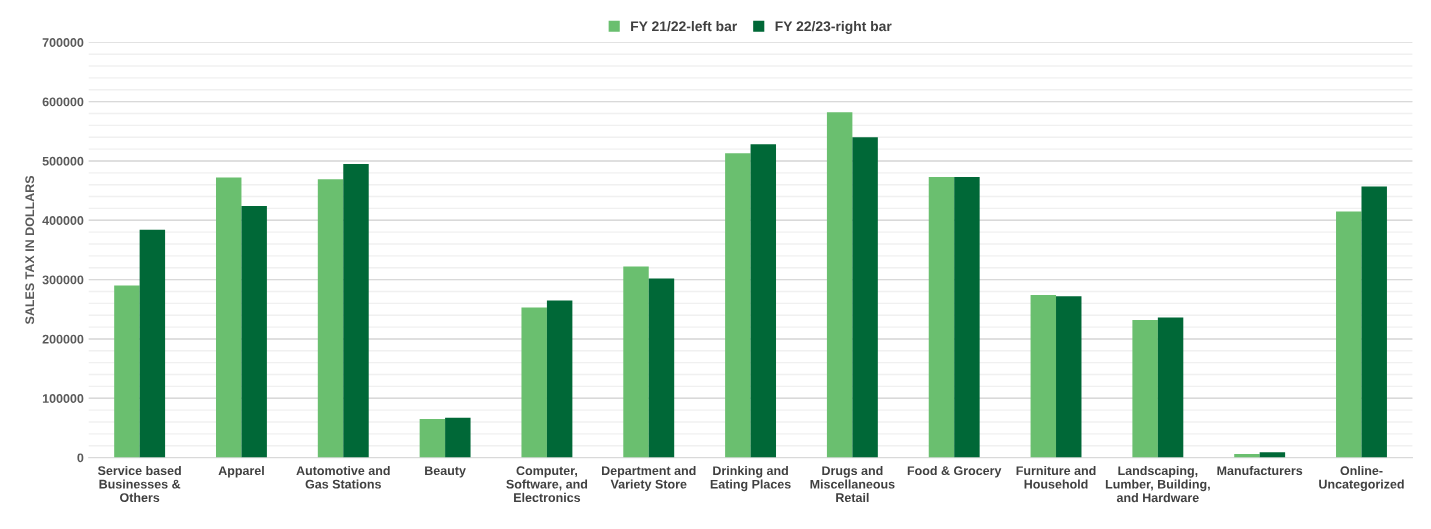 Image resolution: width=1431 pixels, height=529 pixels. I want to click on x-tick-label: Manufacturers, so click(1260, 470).